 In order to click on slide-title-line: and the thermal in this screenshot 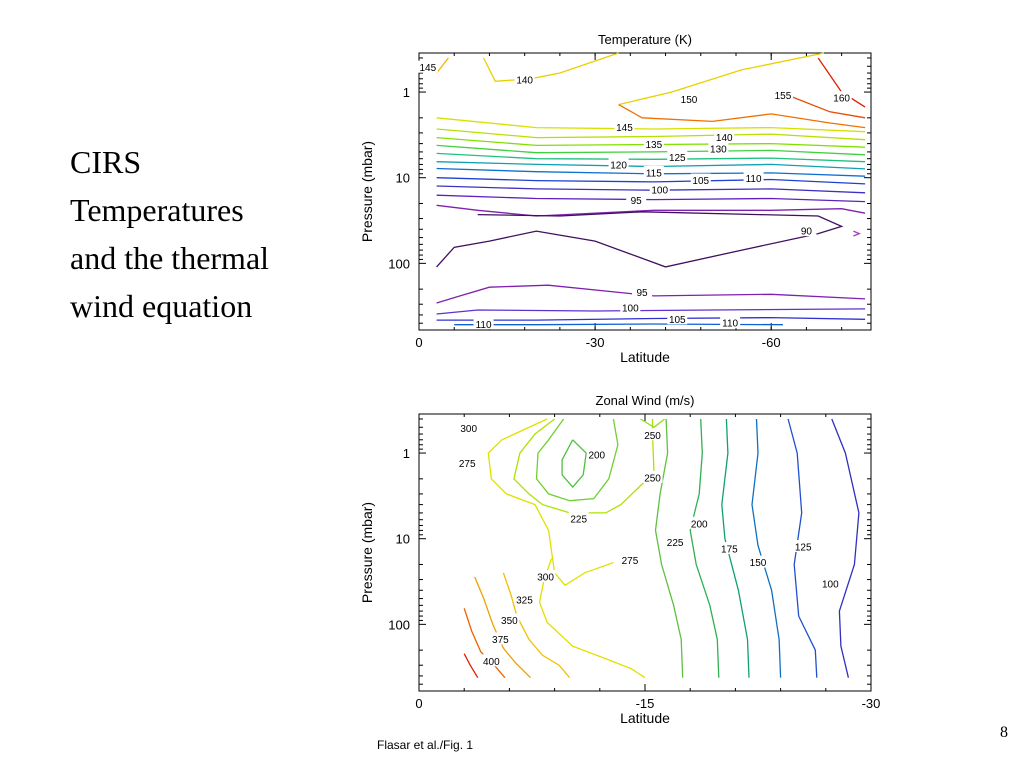, I will do `click(170, 258)`.